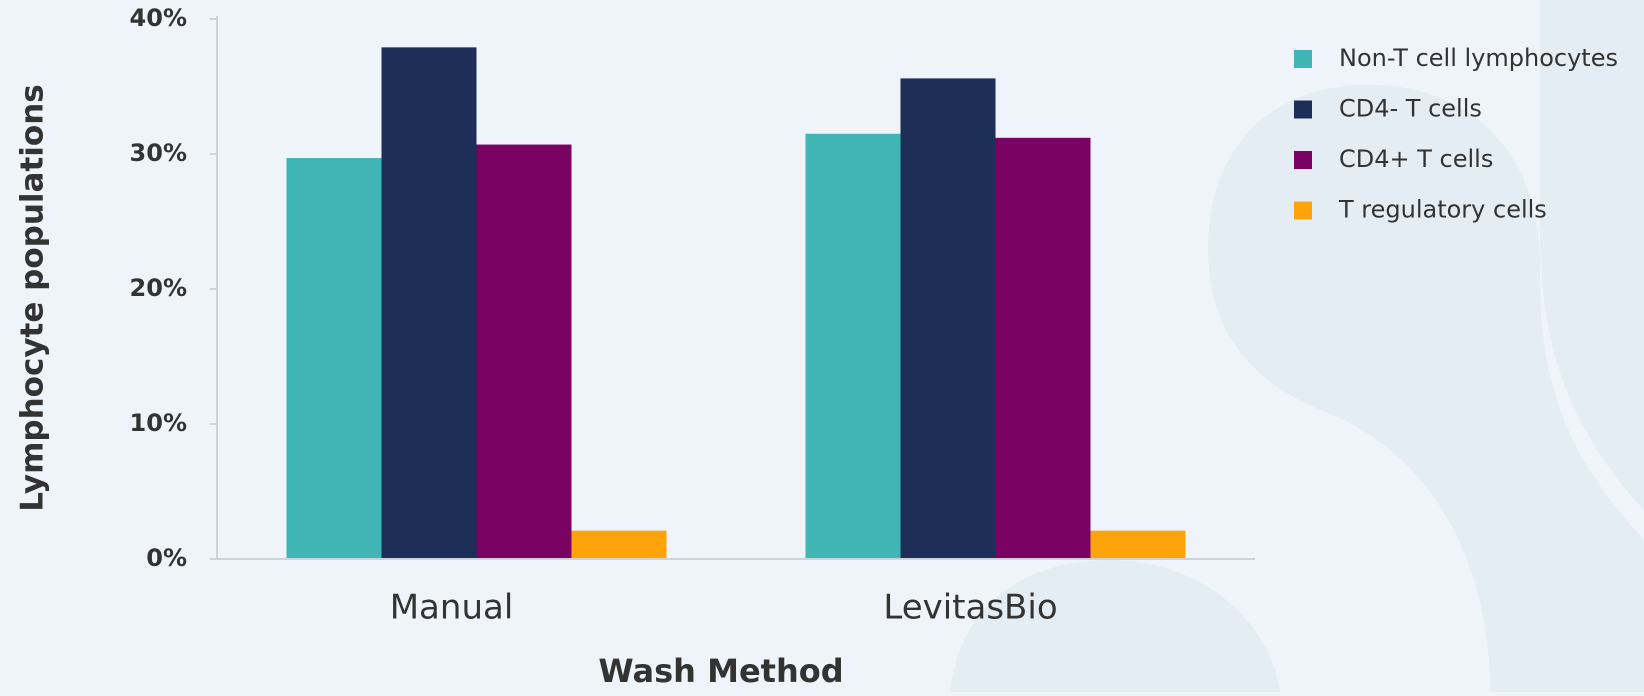 The height and width of the screenshot is (696, 1644). Describe the element at coordinates (1478, 58) in the screenshot. I see `legend-label: Non-T cell lymphocytes` at that location.